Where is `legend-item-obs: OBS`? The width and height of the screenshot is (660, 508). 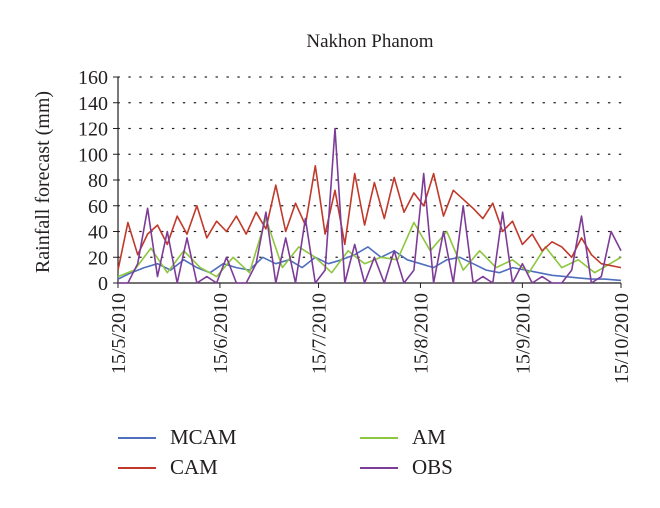
legend-item-obs: OBS is located at coordinates (406, 467).